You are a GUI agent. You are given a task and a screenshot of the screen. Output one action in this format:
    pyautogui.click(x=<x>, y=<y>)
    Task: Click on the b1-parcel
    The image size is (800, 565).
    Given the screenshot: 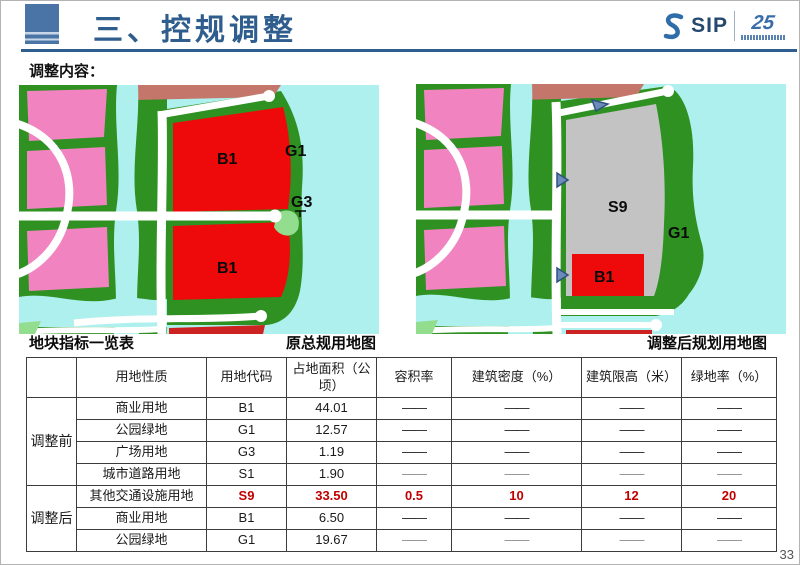 What is the action you would take?
    pyautogui.click(x=608, y=275)
    